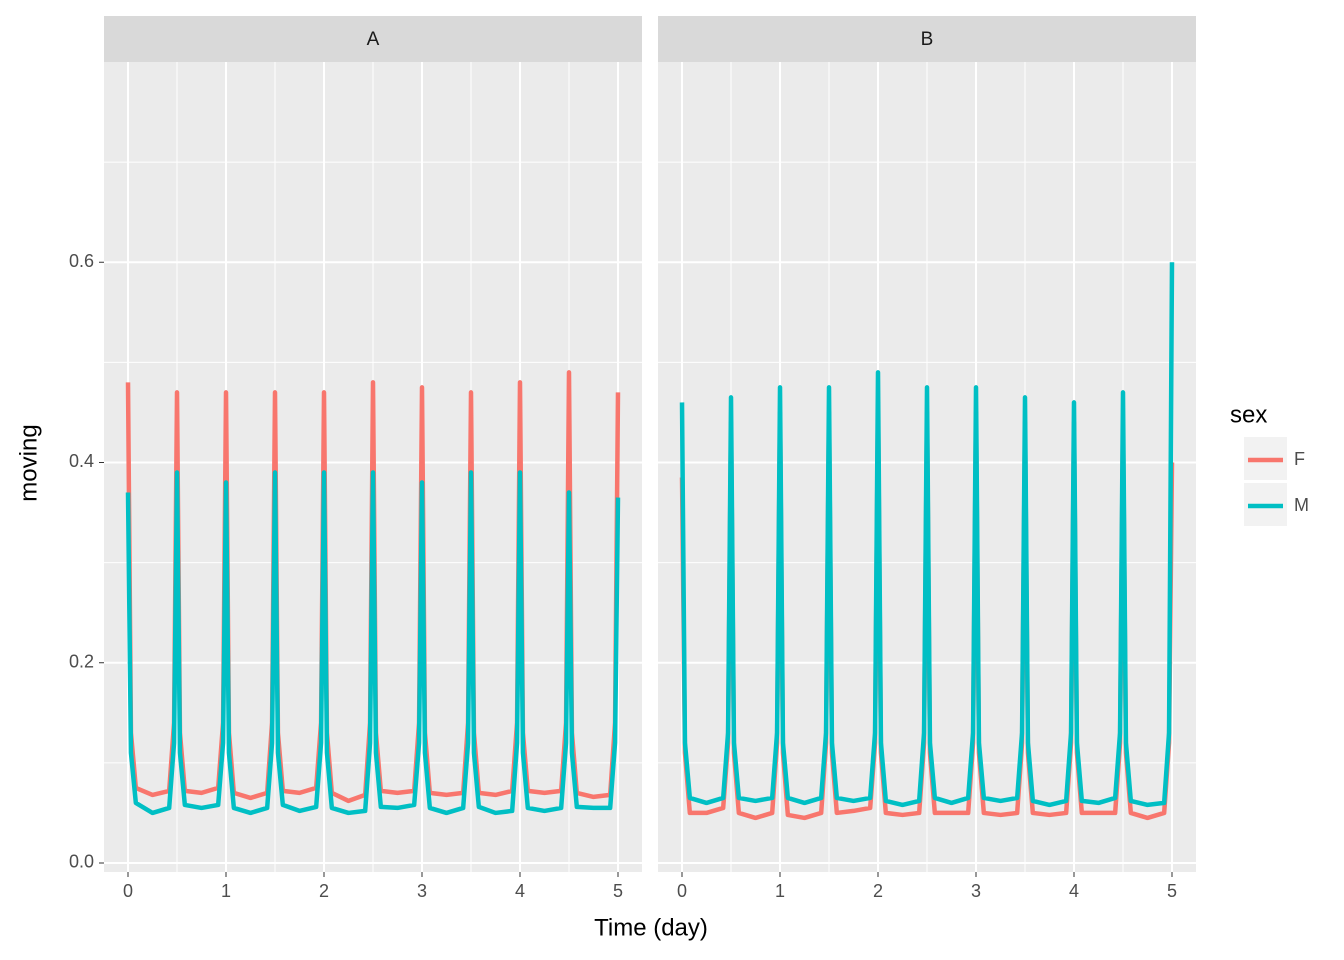 The width and height of the screenshot is (1344, 960). Describe the element at coordinates (81, 261) in the screenshot. I see `y-tick-label: 0.6` at that location.